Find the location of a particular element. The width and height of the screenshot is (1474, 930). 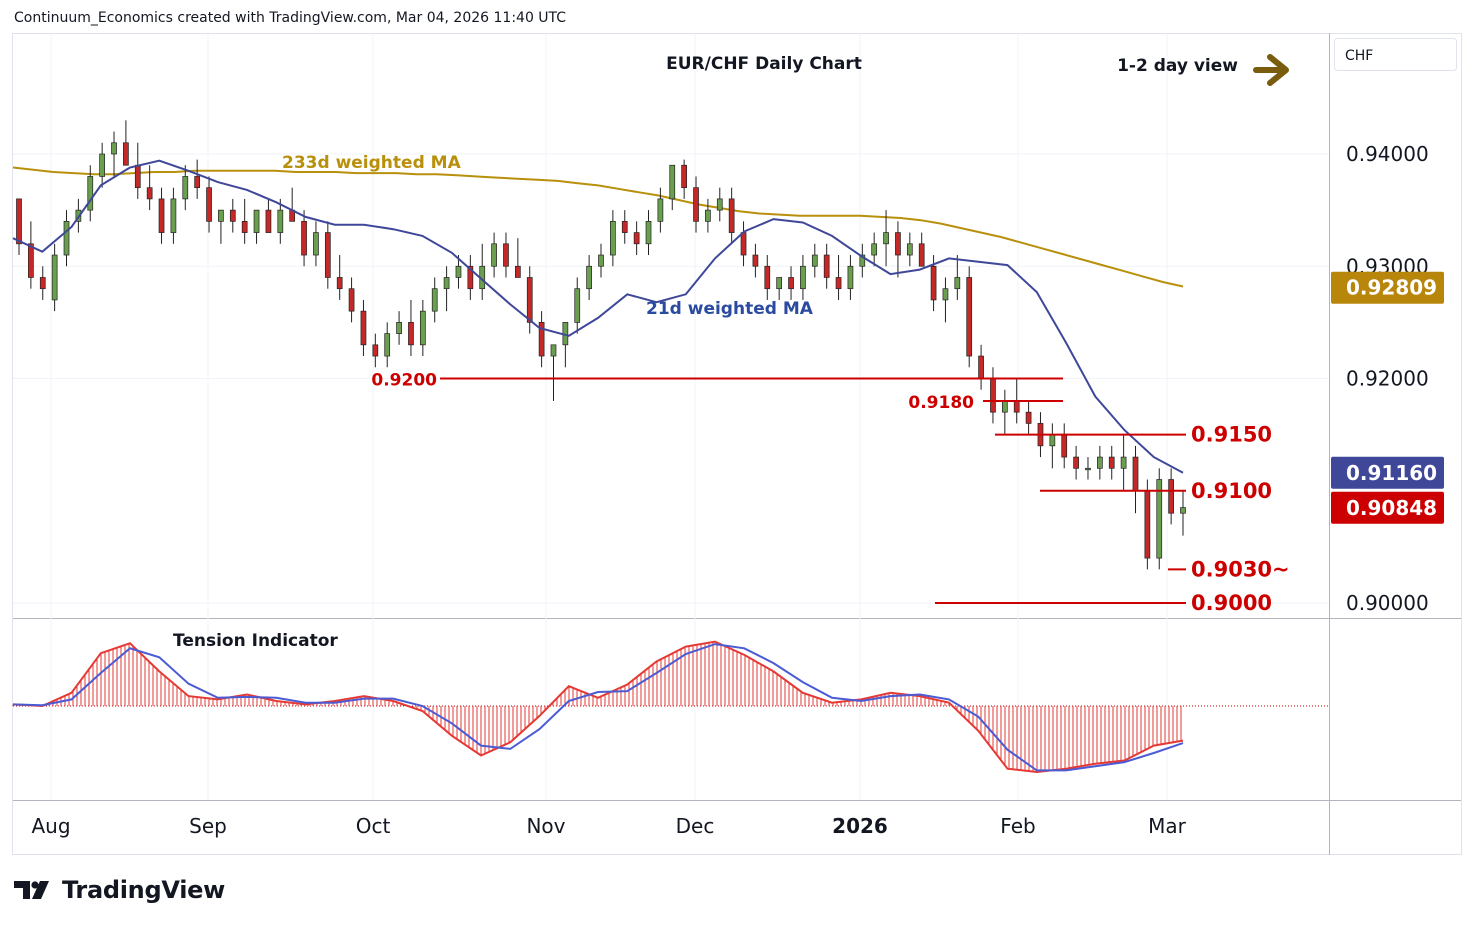

x-tick-label: Dec is located at coordinates (695, 826).